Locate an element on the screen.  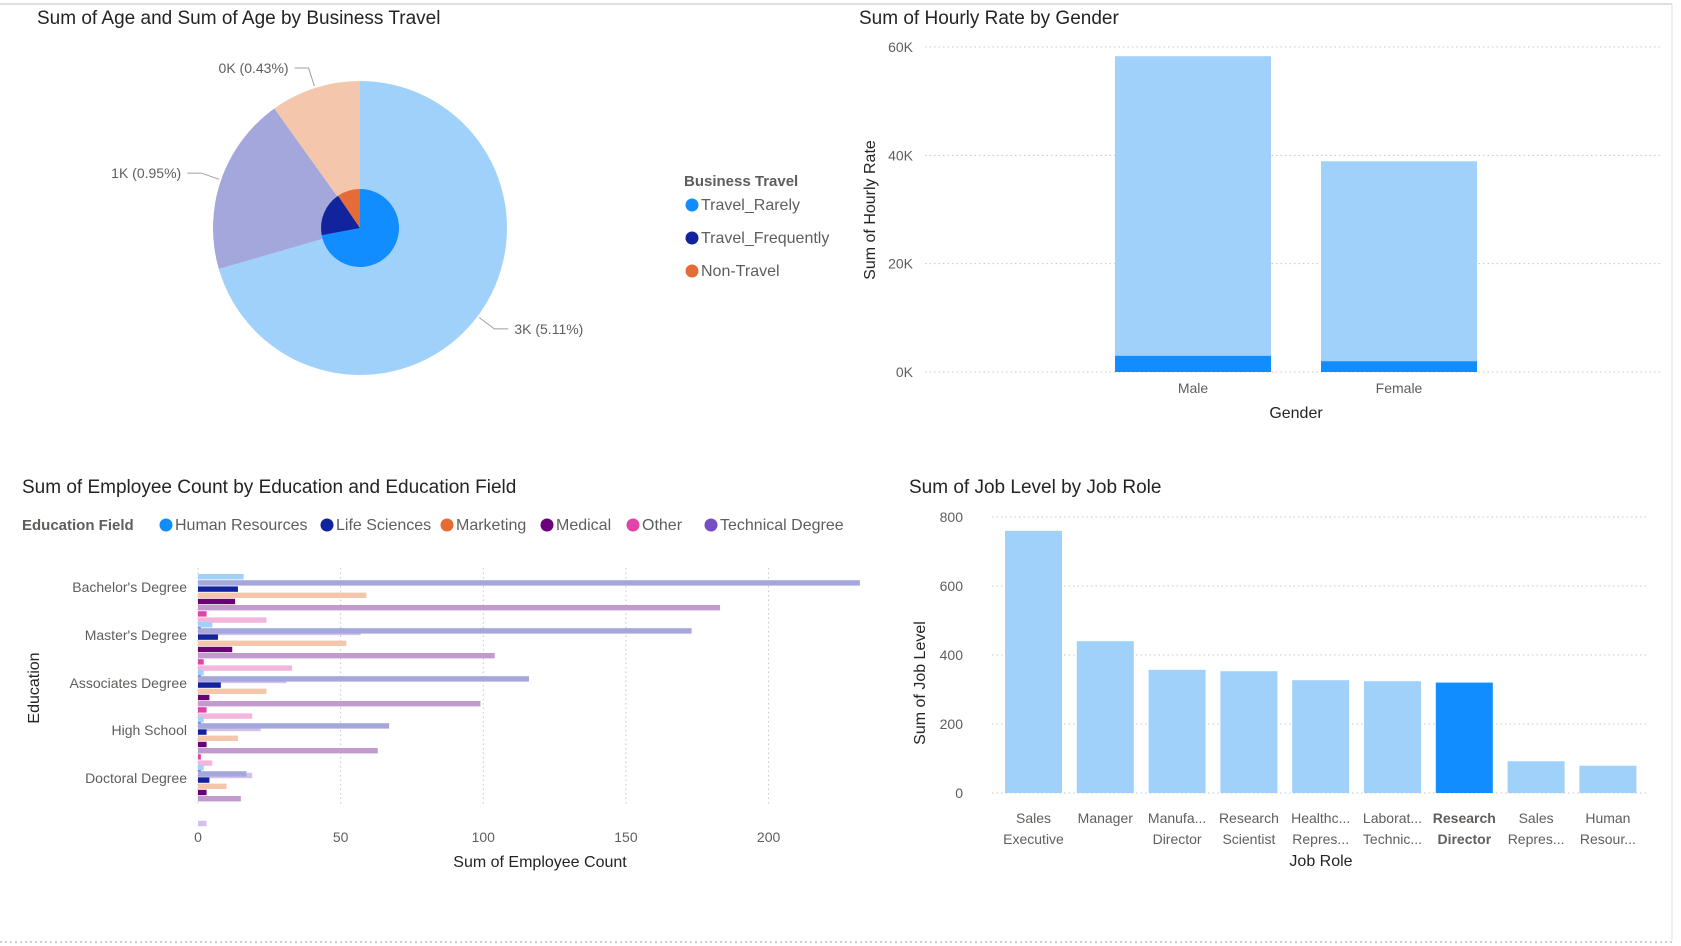
education-bars is located at coordinates (529, 700).